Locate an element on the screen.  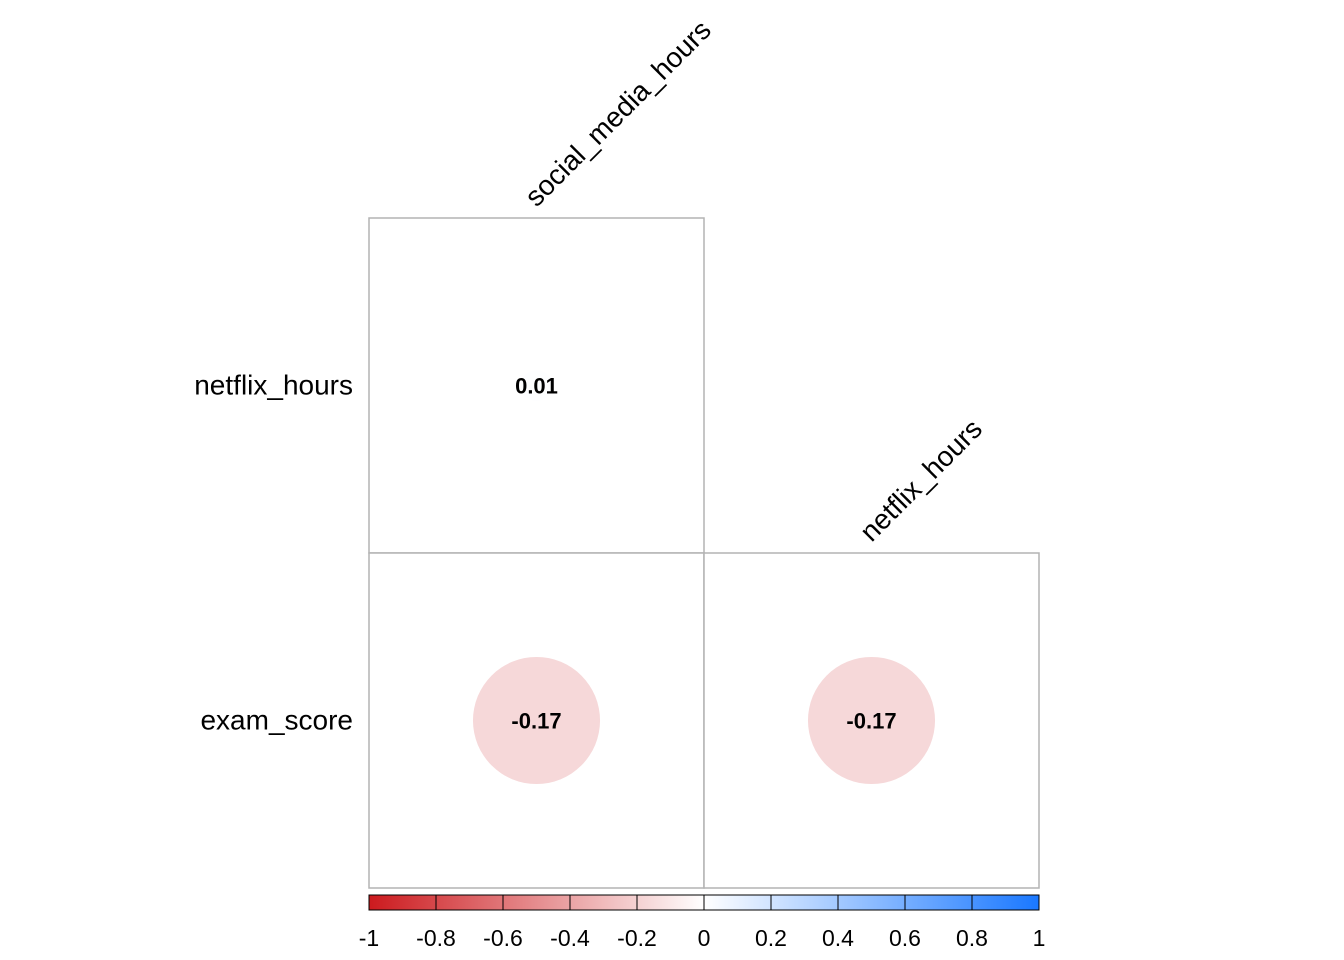
colorbar-tick-label: -0.8 is located at coordinates (436, 938).